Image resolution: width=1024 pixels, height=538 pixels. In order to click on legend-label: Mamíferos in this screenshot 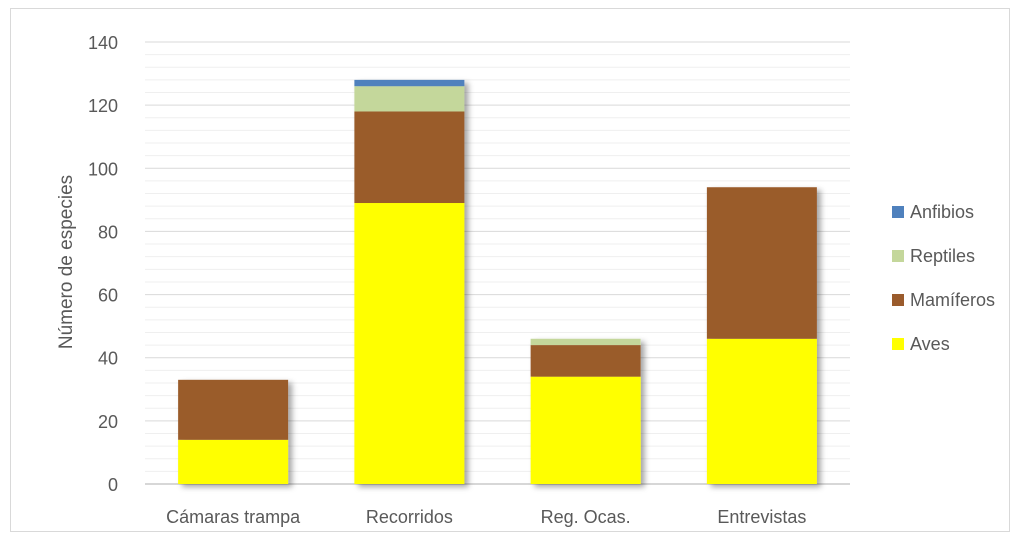, I will do `click(952, 300)`.